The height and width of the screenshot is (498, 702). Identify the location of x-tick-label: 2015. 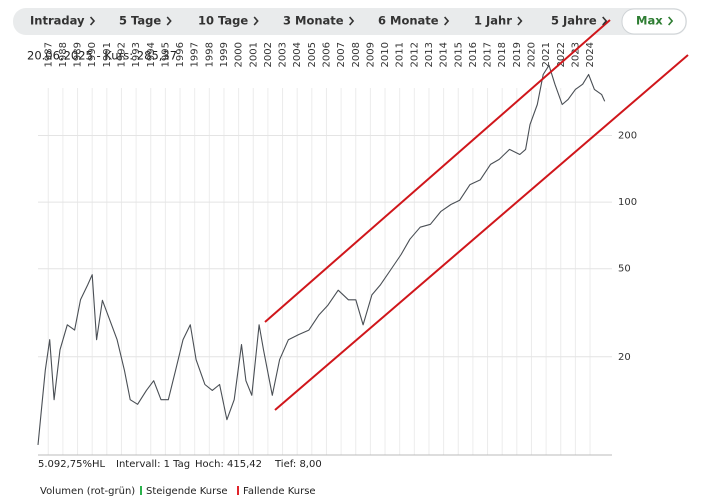
(458, 54).